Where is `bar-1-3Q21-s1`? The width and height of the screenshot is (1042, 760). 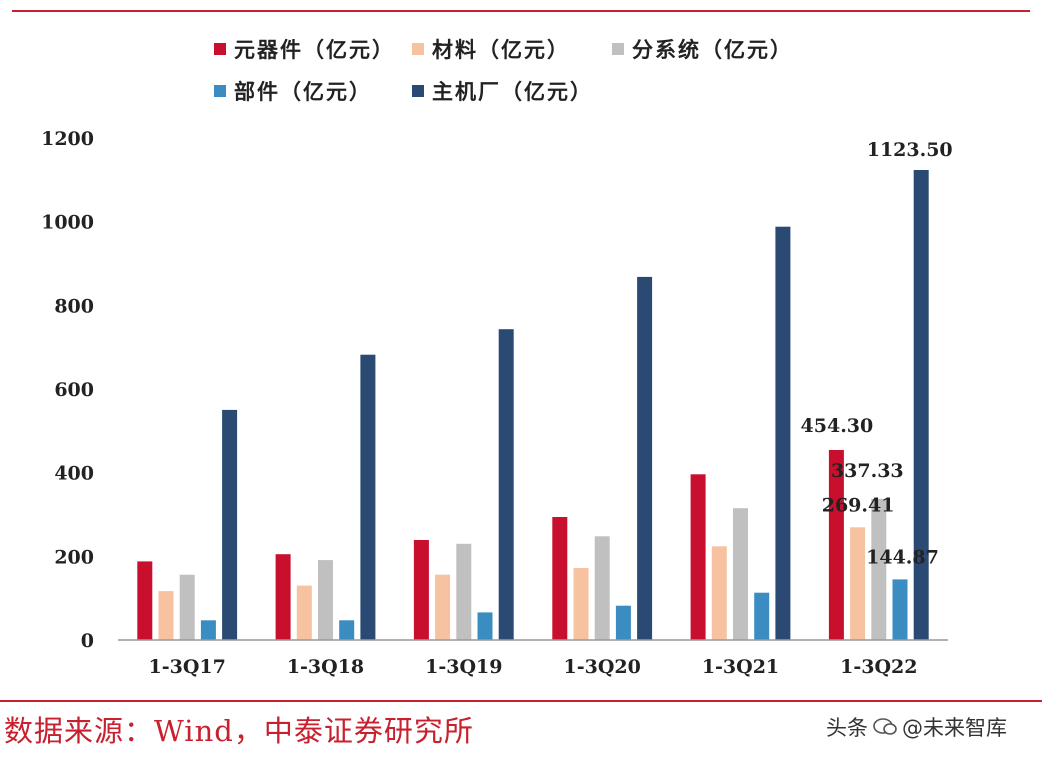
bar-1-3Q21-s1 is located at coordinates (719, 593).